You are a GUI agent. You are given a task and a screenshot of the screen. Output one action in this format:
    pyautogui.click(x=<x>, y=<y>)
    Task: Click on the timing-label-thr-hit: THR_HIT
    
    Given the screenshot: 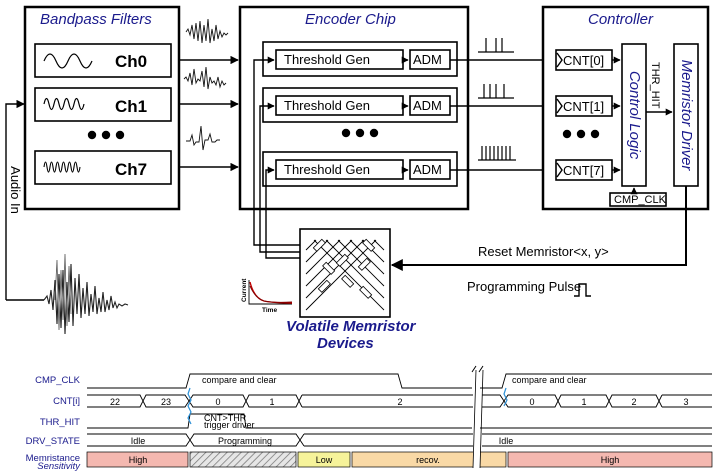 What is the action you would take?
    pyautogui.click(x=60, y=422)
    